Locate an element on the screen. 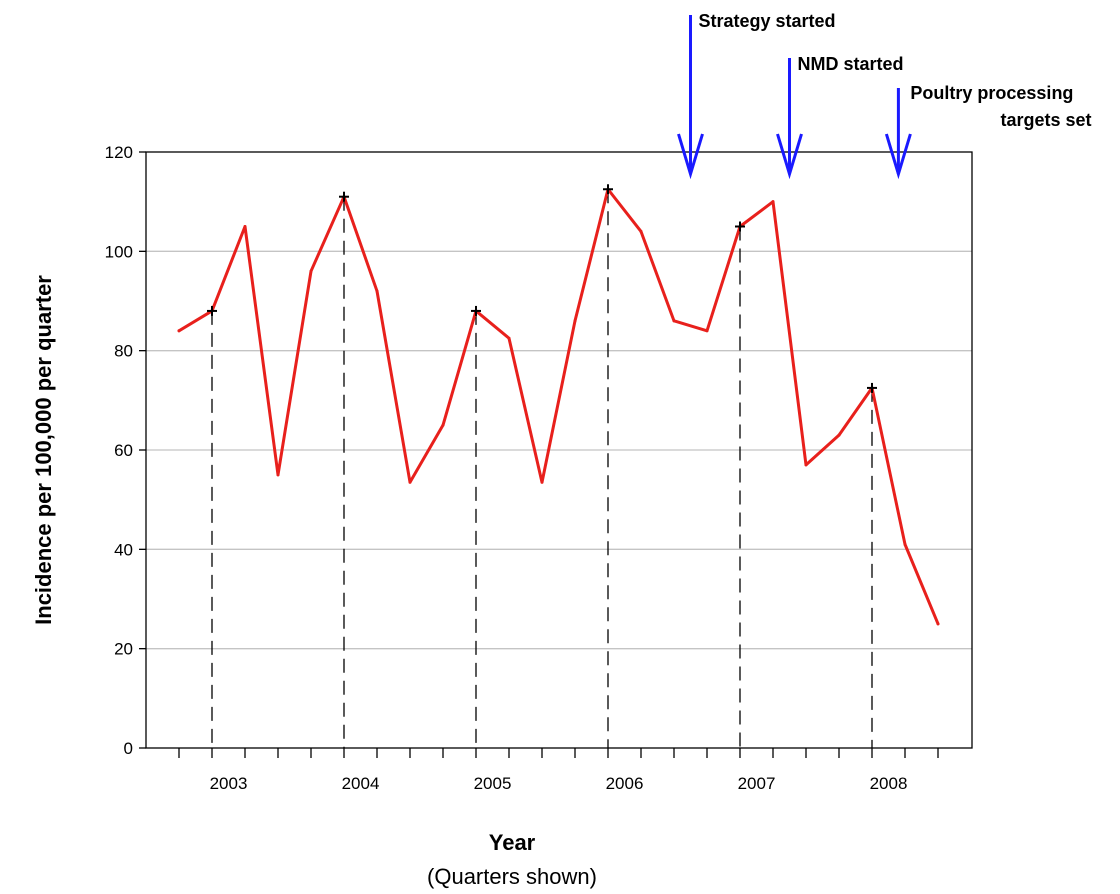 The width and height of the screenshot is (1120, 894). y-tick-label: 40 is located at coordinates (123, 549).